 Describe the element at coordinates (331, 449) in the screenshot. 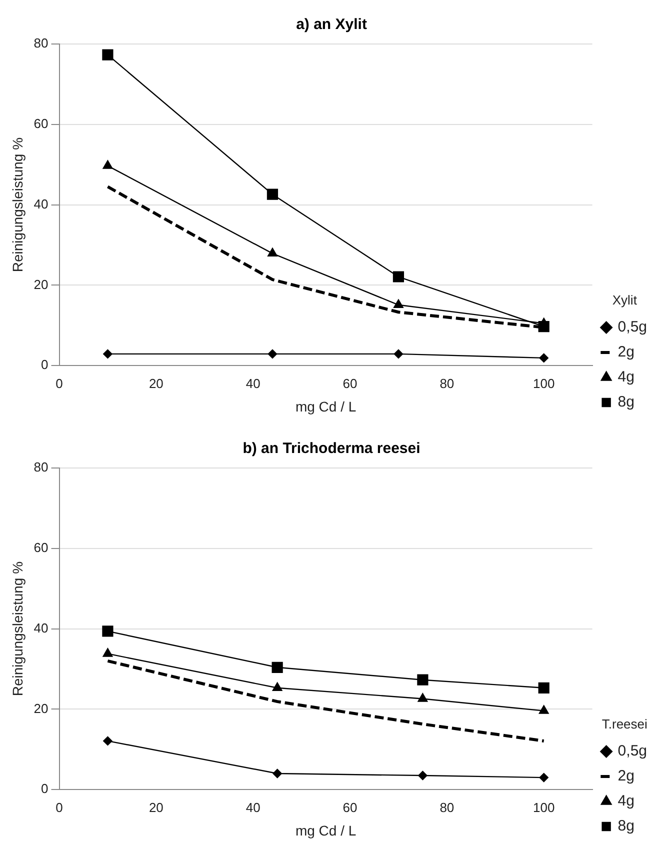

I see `chart-title: b) an Trichoderma reesei` at that location.